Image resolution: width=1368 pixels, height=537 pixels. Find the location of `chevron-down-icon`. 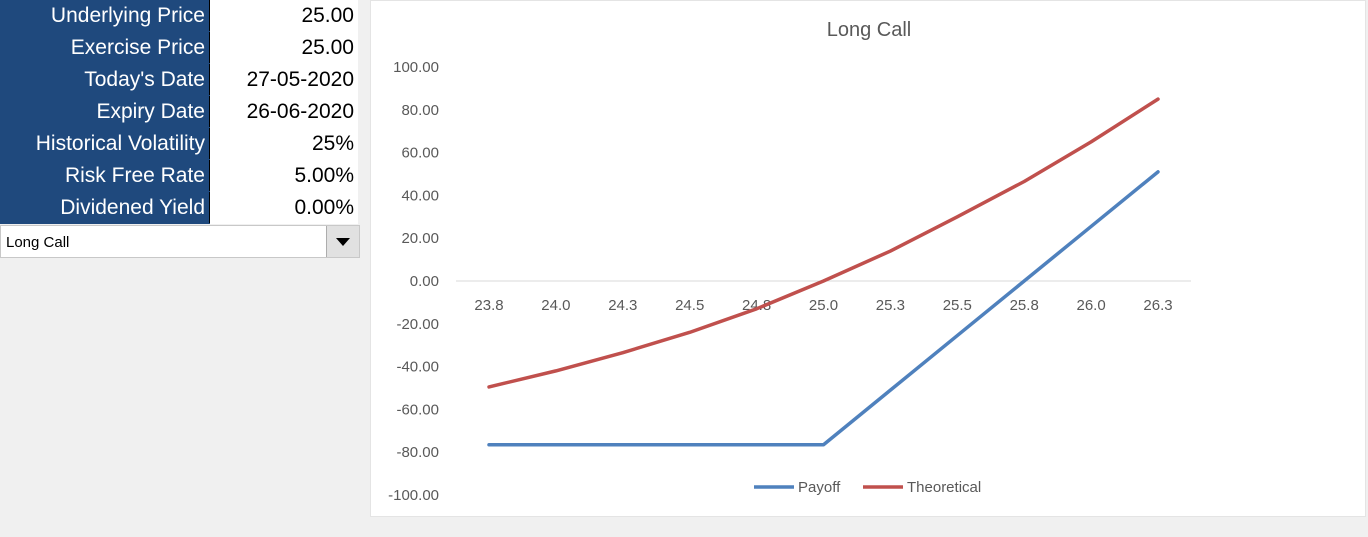

chevron-down-icon is located at coordinates (343, 241).